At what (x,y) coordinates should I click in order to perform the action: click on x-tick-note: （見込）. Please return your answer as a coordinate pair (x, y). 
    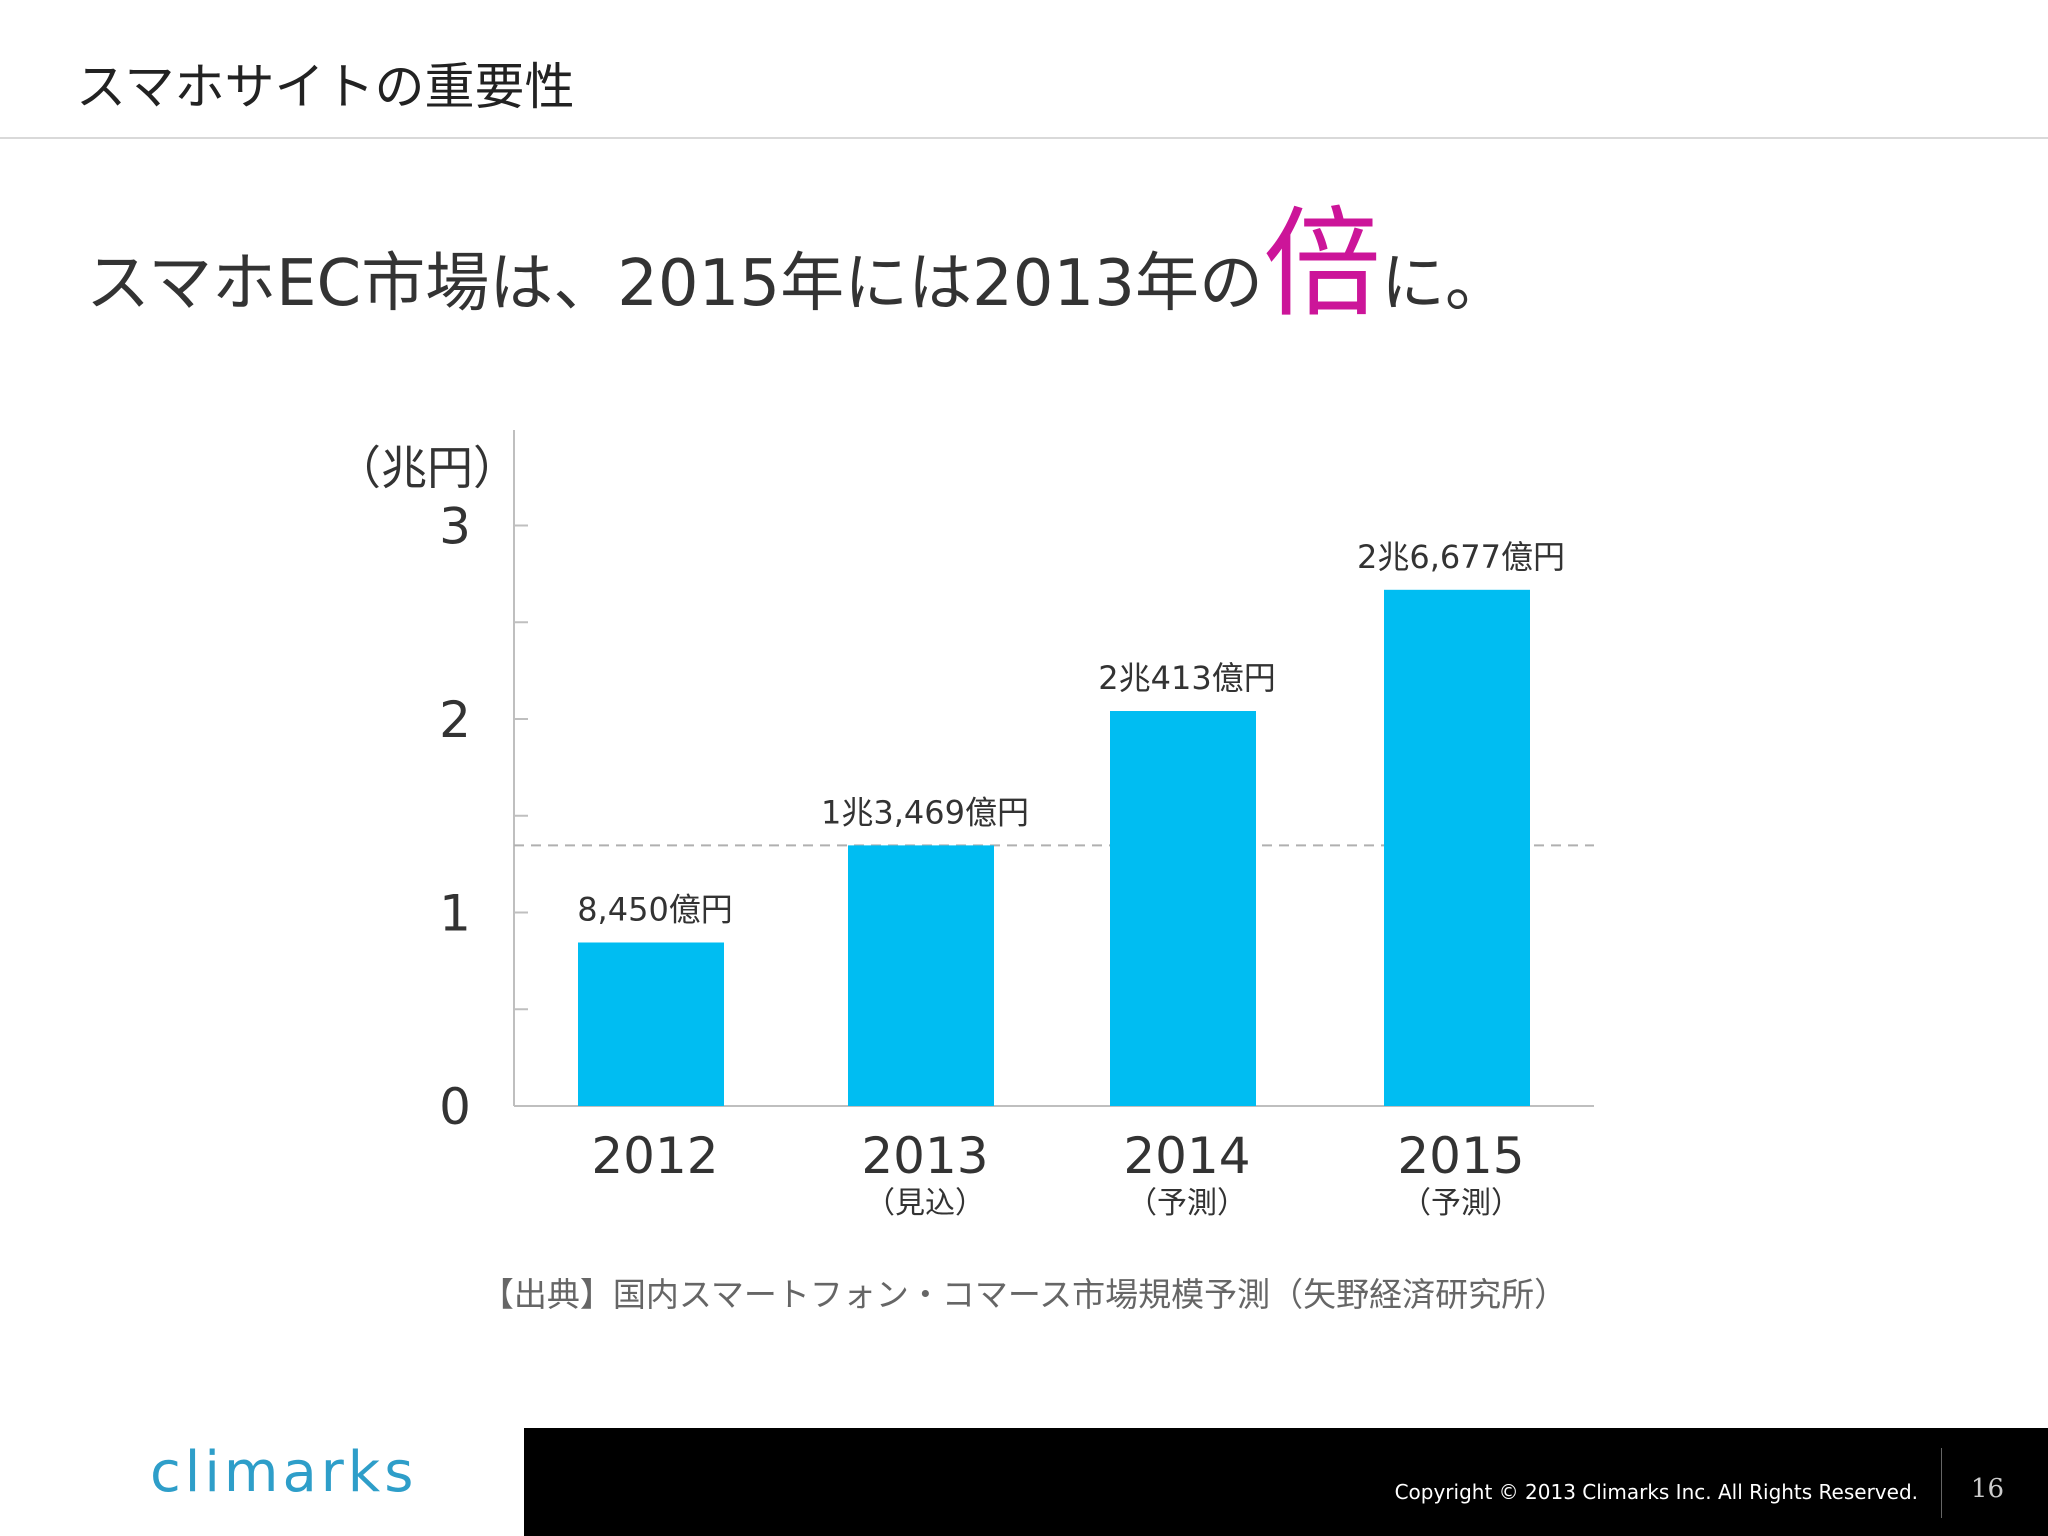
    Looking at the image, I should click on (925, 1203).